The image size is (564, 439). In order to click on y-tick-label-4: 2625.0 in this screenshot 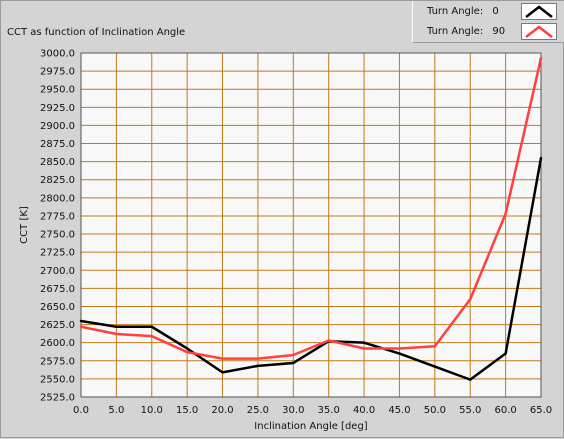, I will do `click(57, 325)`.